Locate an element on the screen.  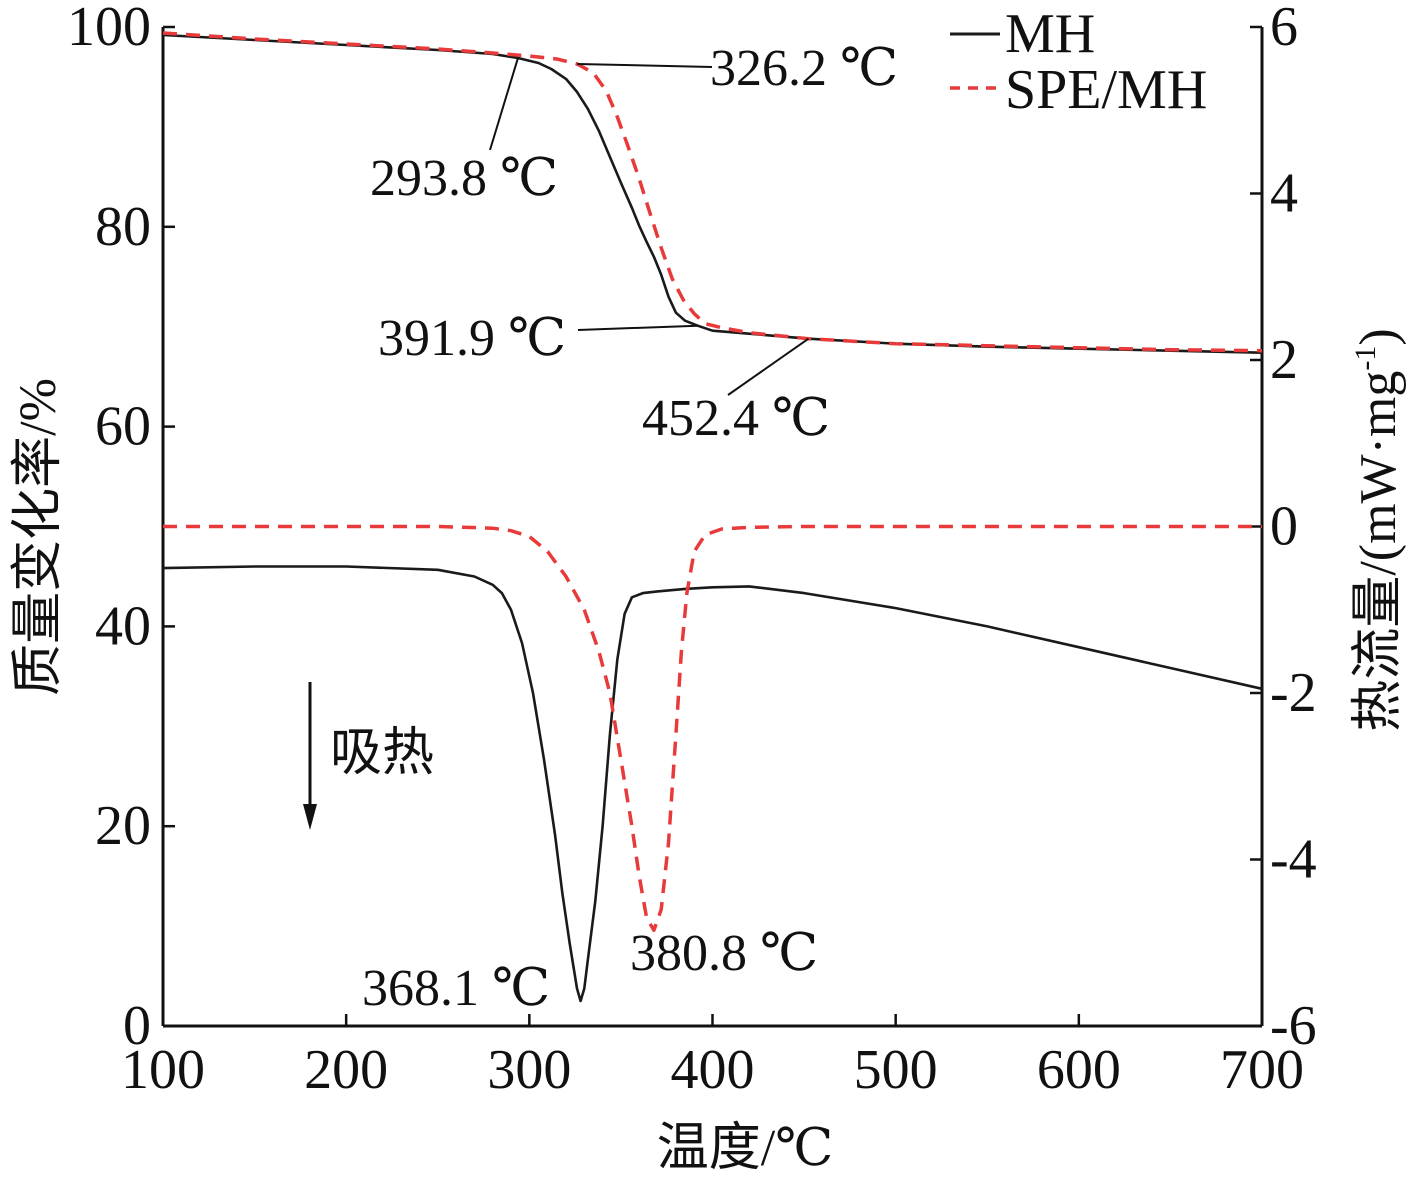
annotation-label: 368.1 ℃ is located at coordinates (456, 988).